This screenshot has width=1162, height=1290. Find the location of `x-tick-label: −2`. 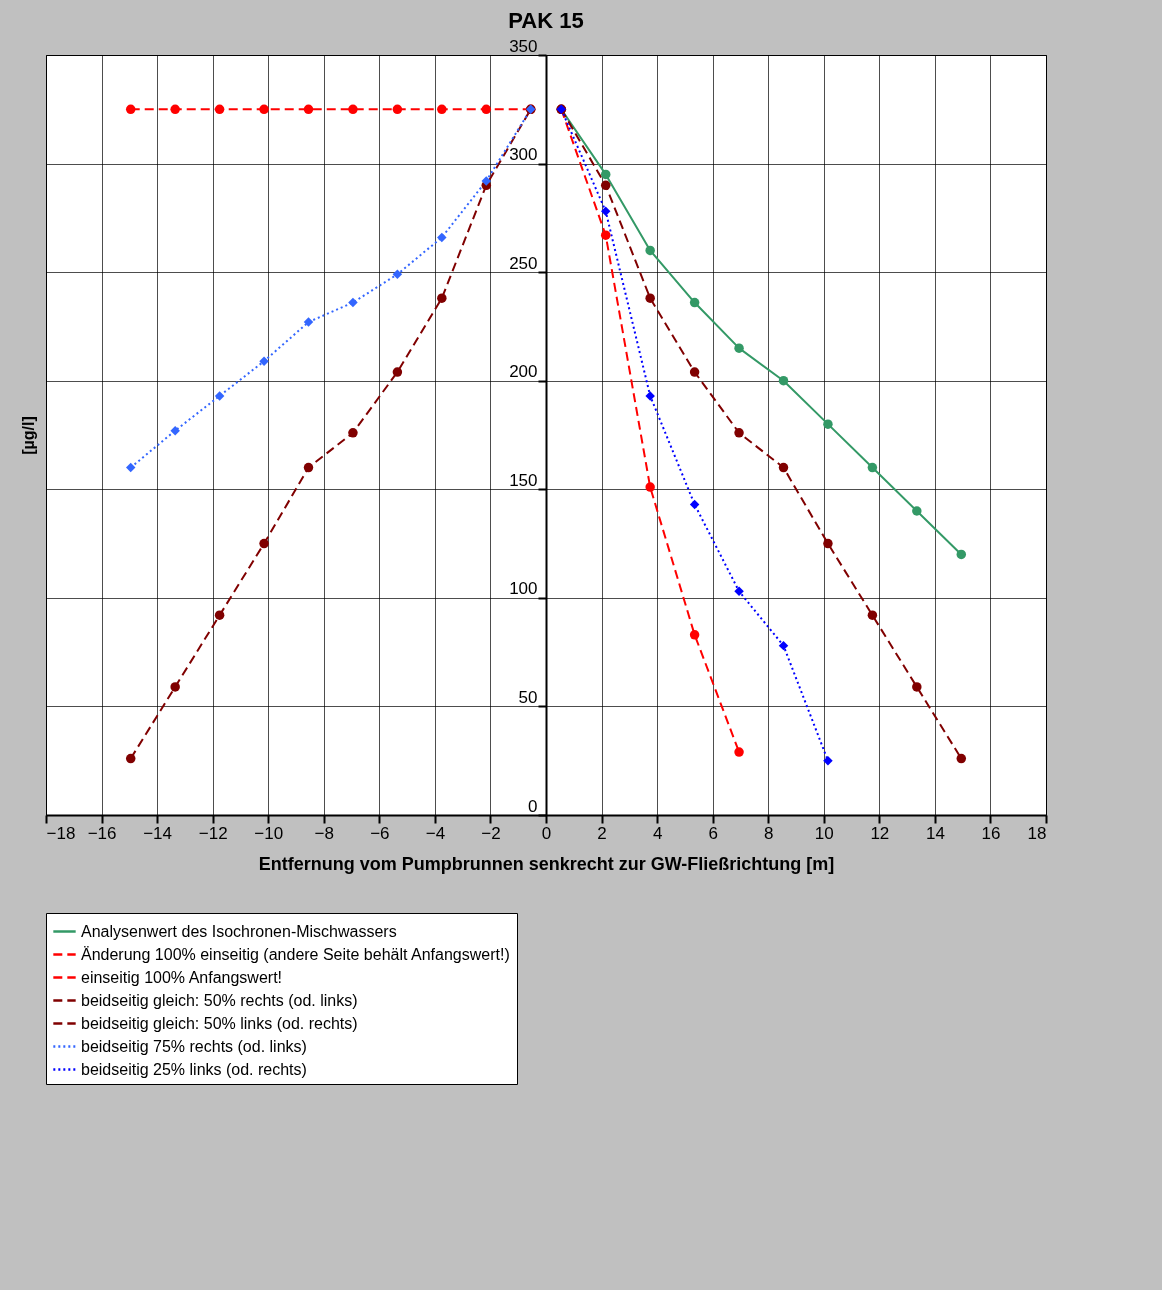

x-tick-label: −2 is located at coordinates (491, 833).